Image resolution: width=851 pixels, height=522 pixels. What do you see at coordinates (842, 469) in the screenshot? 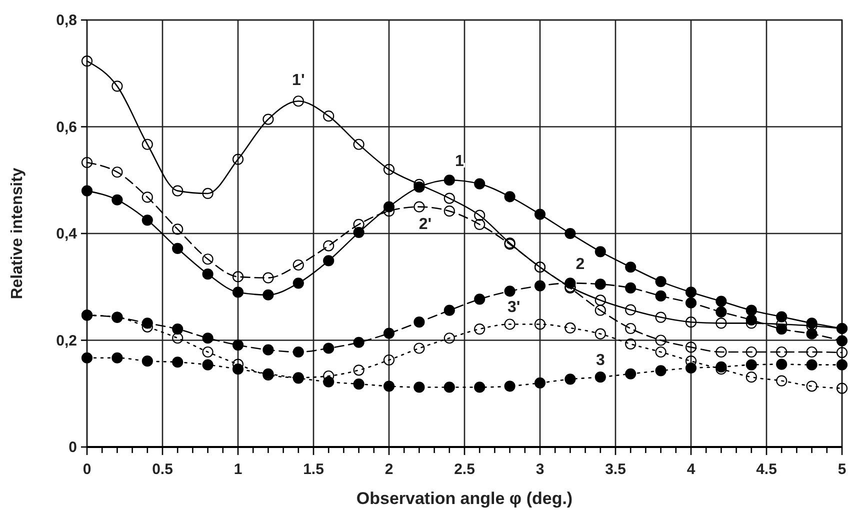
I see `x-tick-label: 5` at bounding box center [842, 469].